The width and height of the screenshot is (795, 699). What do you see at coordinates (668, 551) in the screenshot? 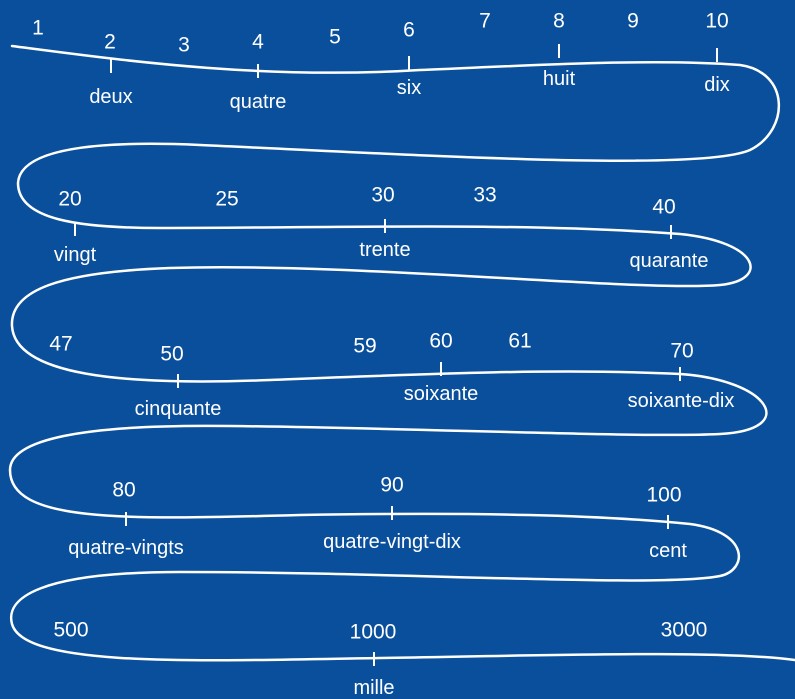
I see `word-label: cent` at bounding box center [668, 551].